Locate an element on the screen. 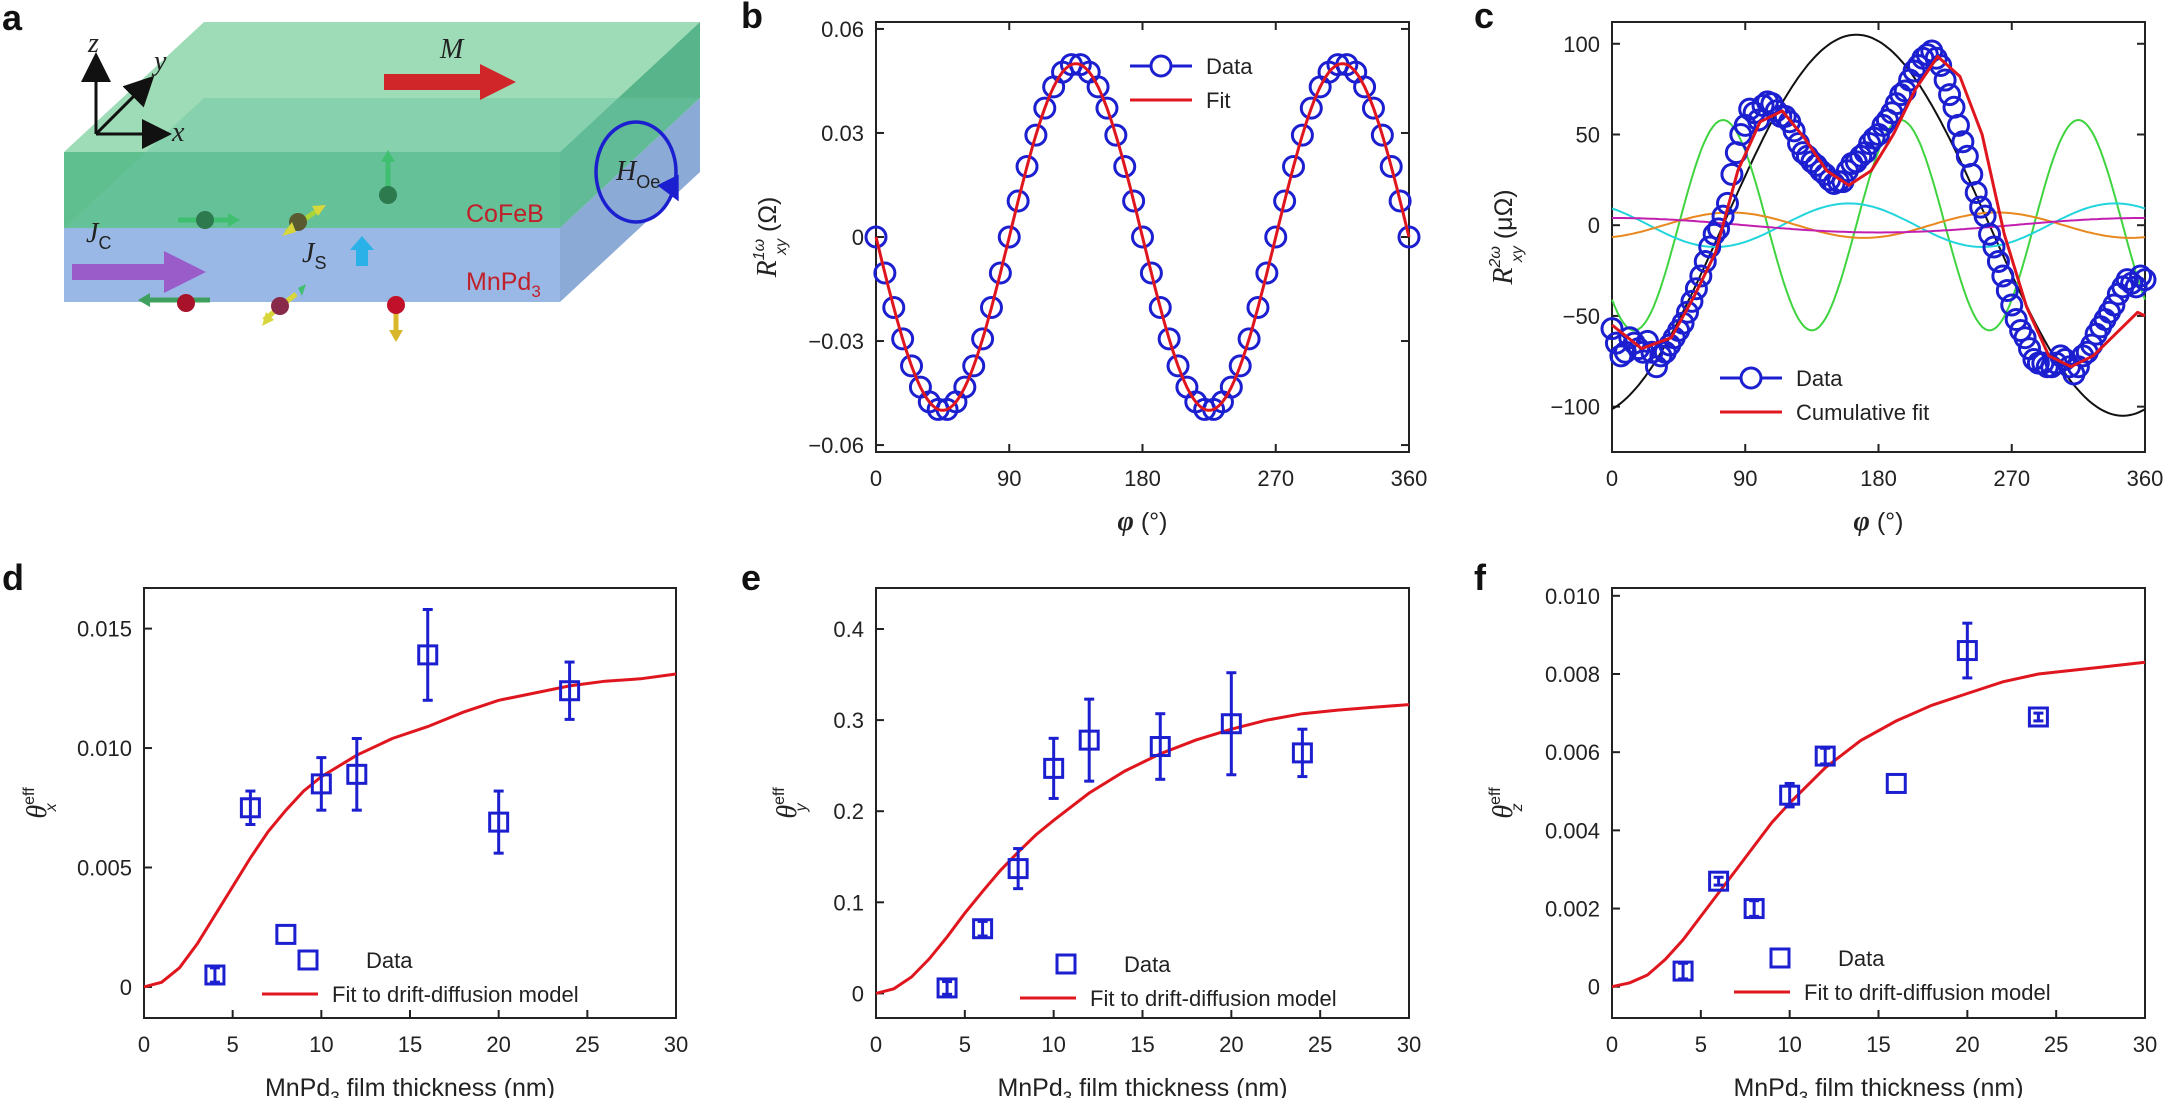 The image size is (2167, 1098). legend-fit-label: Fit is located at coordinates (1218, 100).